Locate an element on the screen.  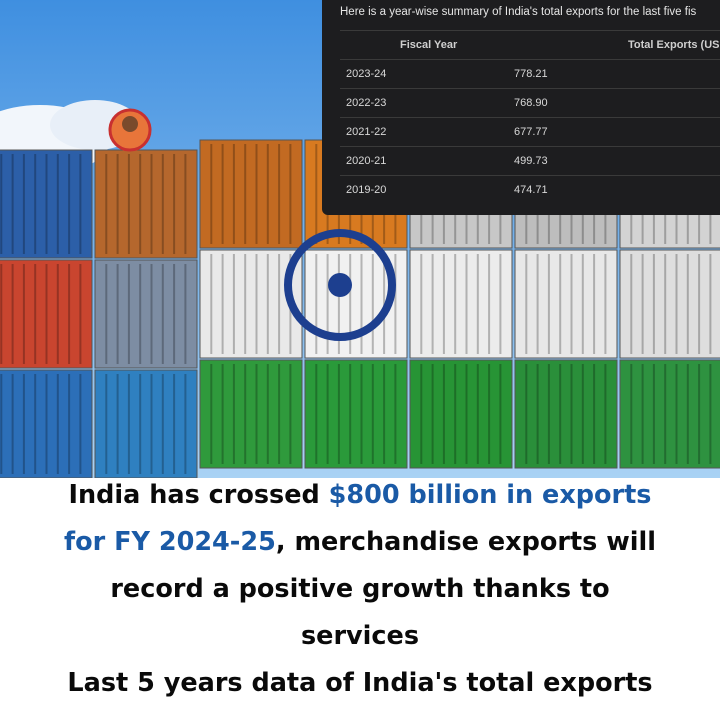
table-row: 2020-21 499.73 is located at coordinates (530, 161).